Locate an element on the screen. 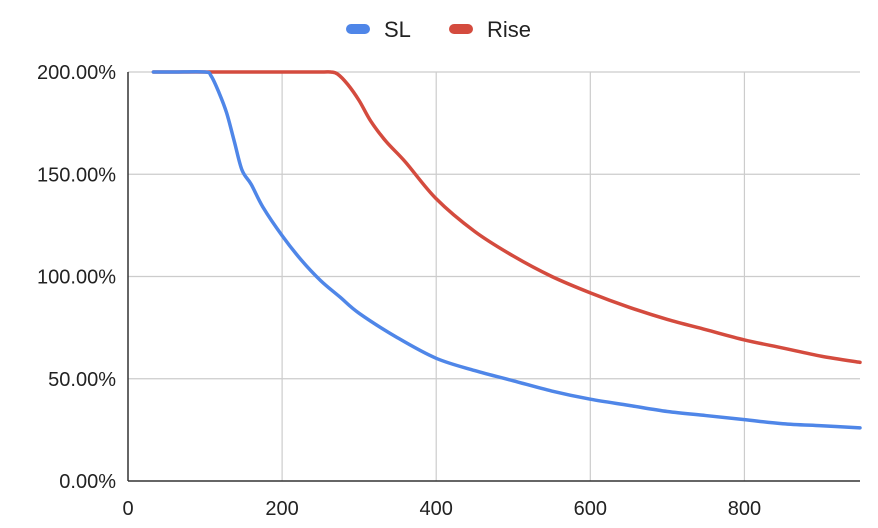 Image resolution: width=878 pixels, height=528 pixels. legend: SL Rise is located at coordinates (438, 29).